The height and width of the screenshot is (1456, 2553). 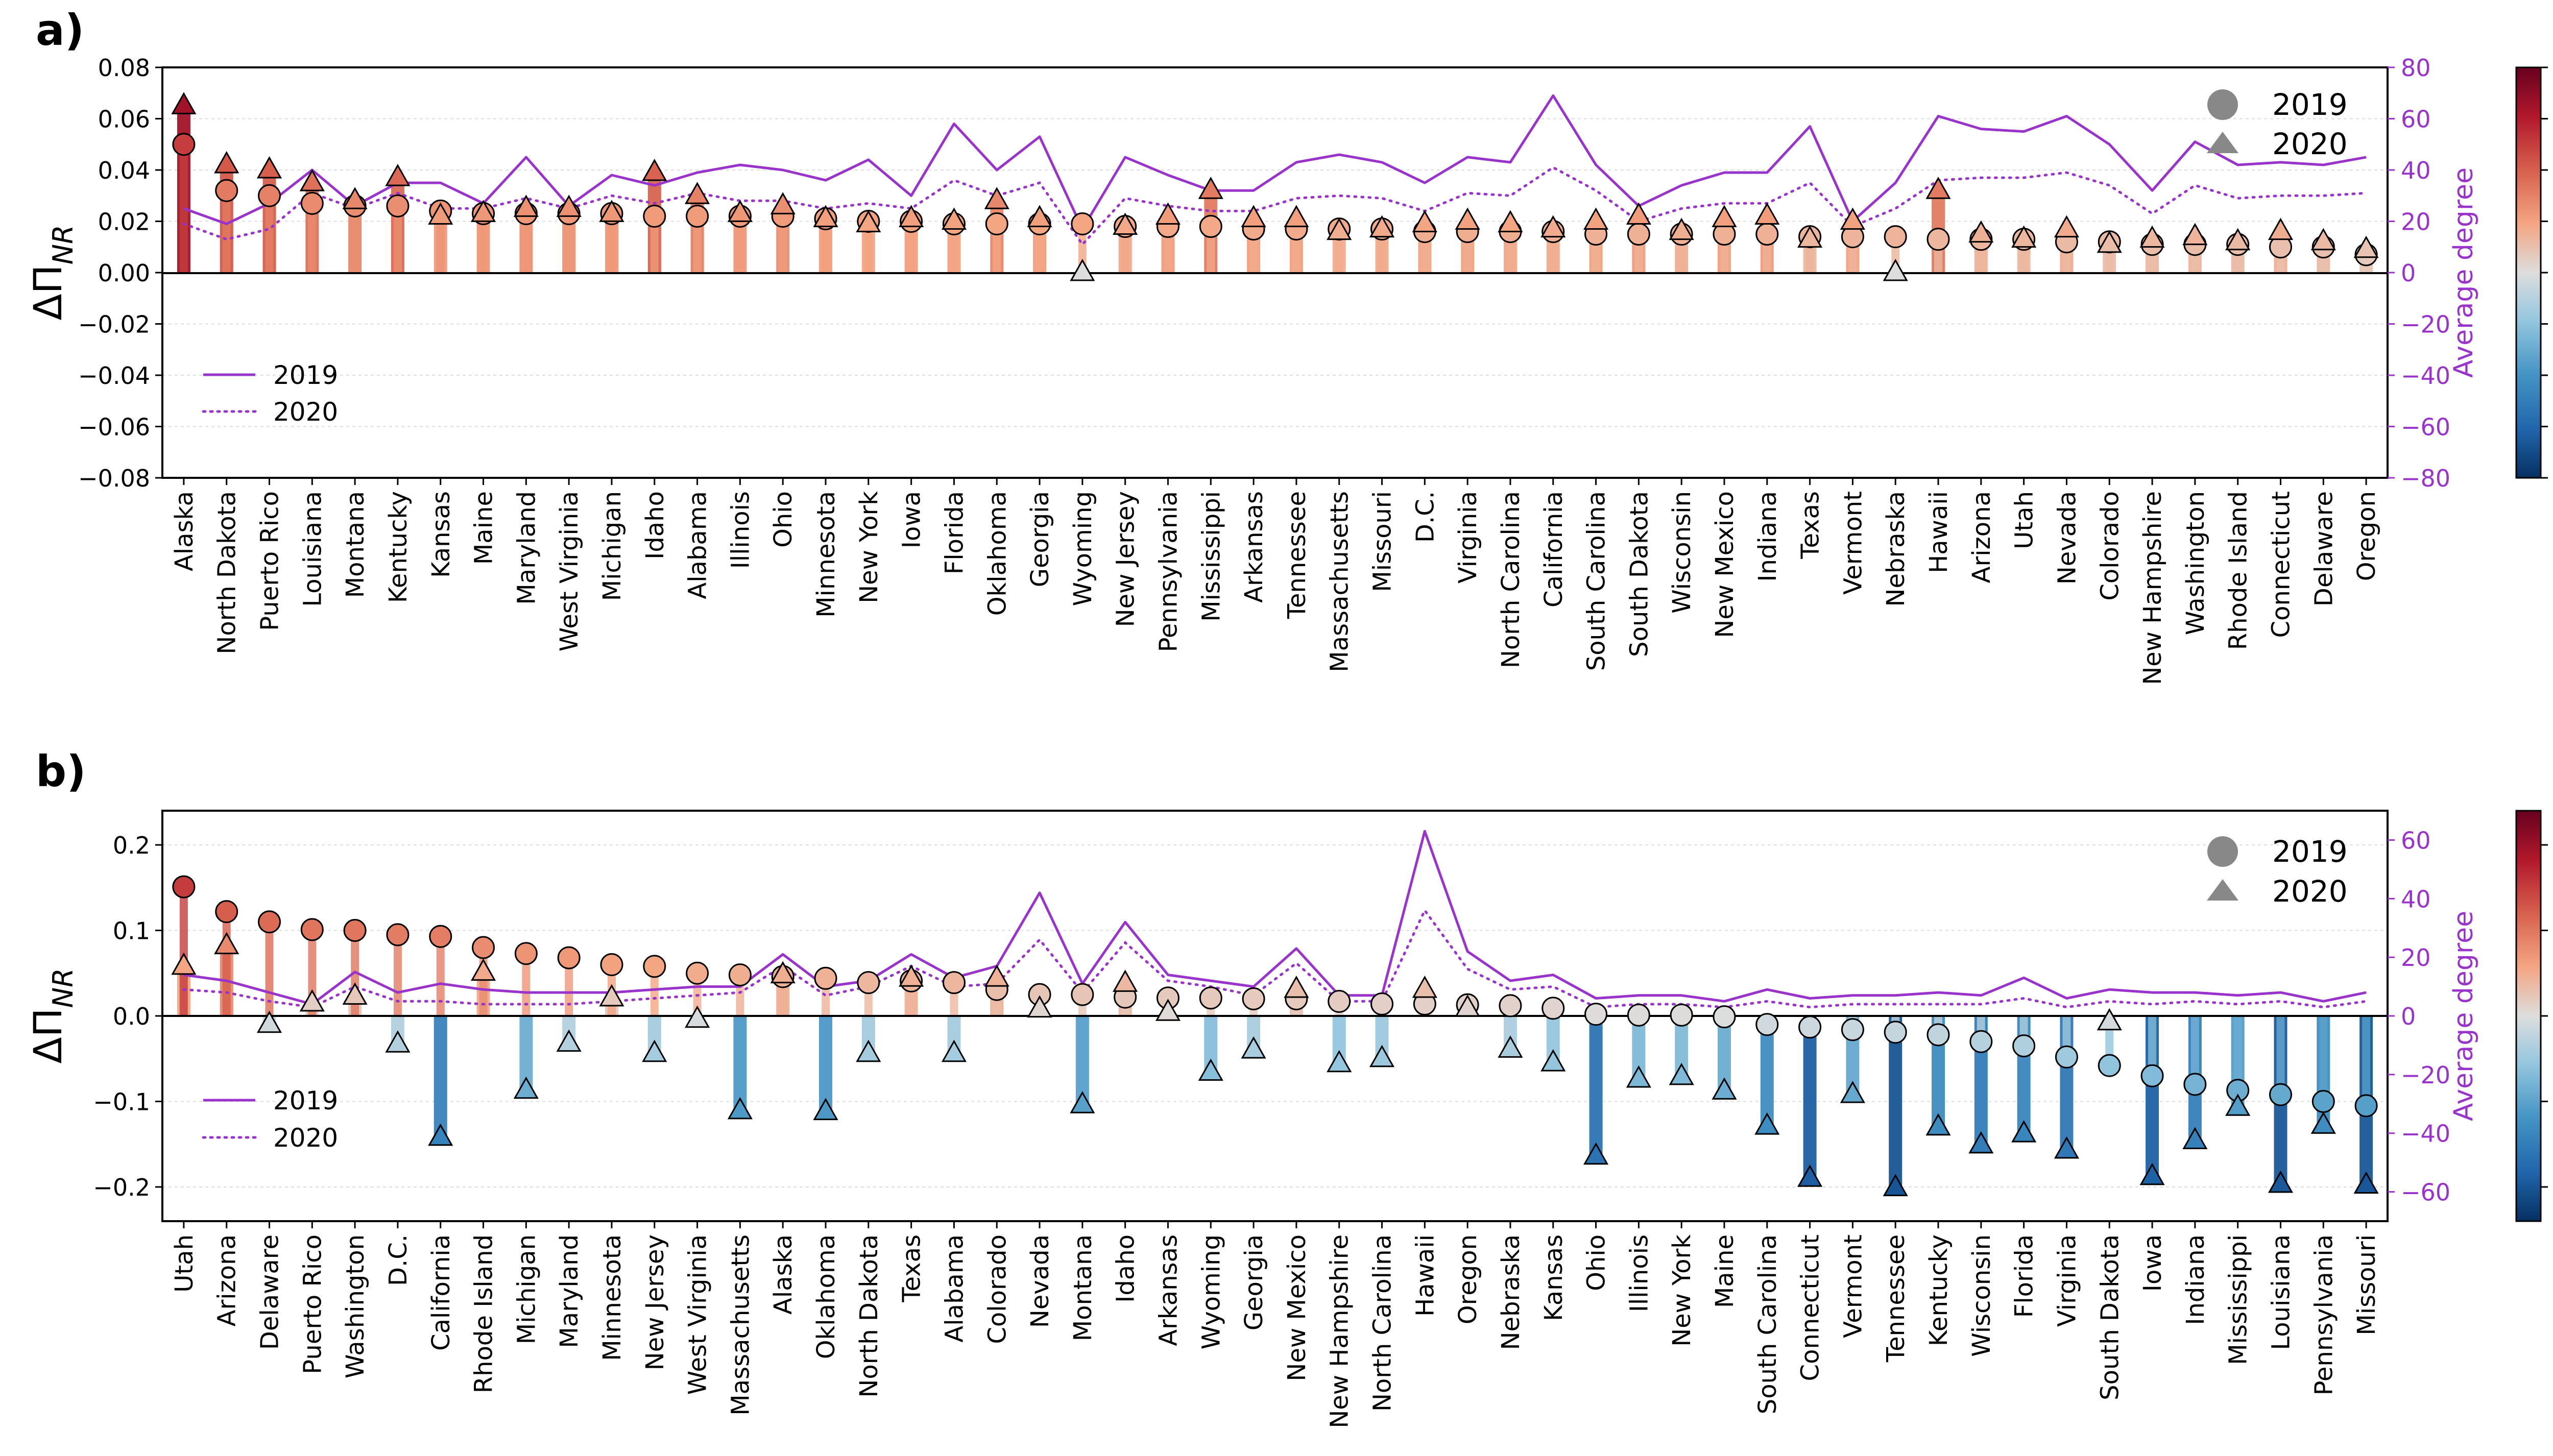 I want to click on panel-label-b: b), so click(x=61, y=771).